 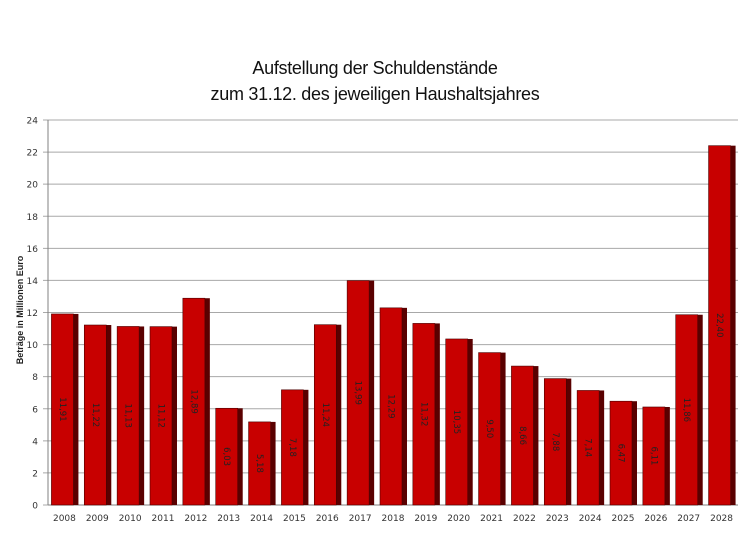 I want to click on bar-2019: 11,32, so click(x=426, y=414).